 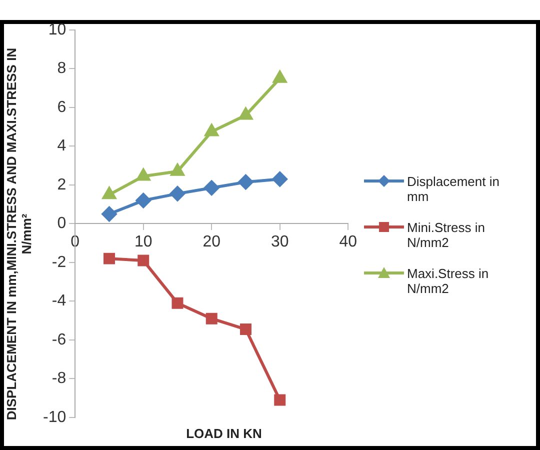 What do you see at coordinates (19, 234) in the screenshot?
I see `y-axis-title: DISPLACEMENT IN mm,MINI.STRESS AND MAXI.STRESS IN N/mm²` at bounding box center [19, 234].